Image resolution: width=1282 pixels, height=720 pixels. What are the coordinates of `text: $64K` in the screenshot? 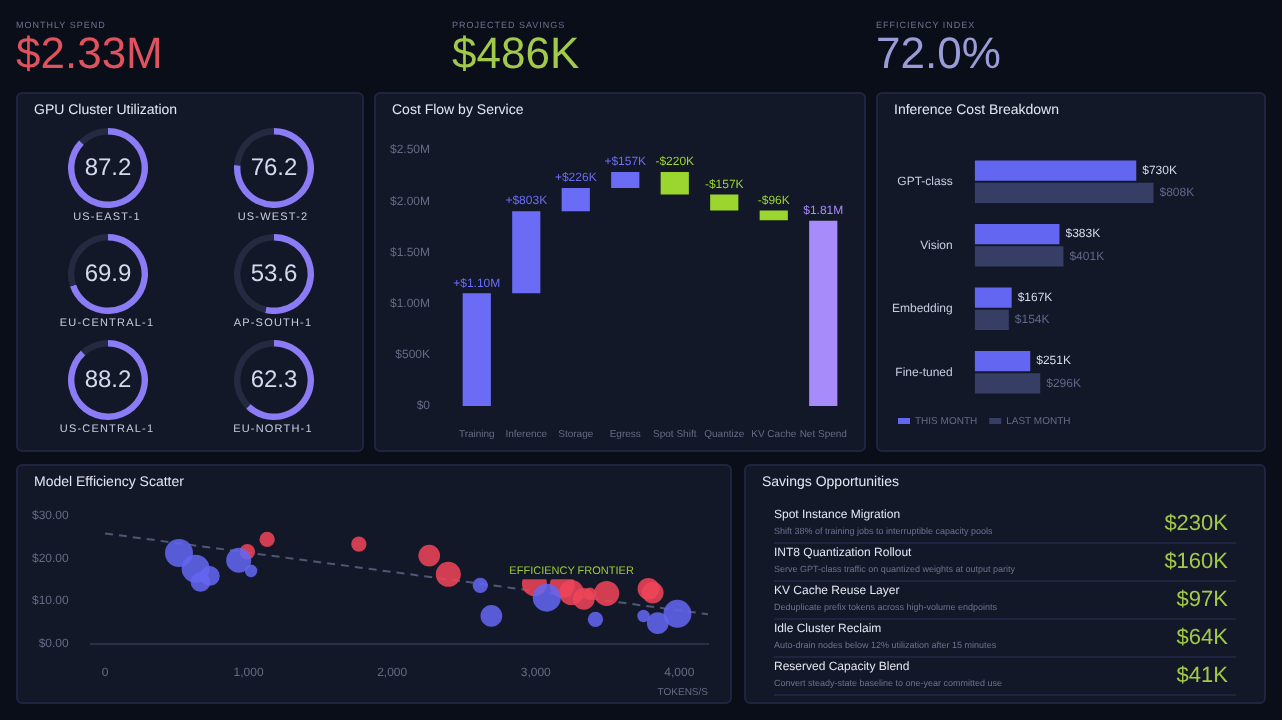 It's located at (1202, 638).